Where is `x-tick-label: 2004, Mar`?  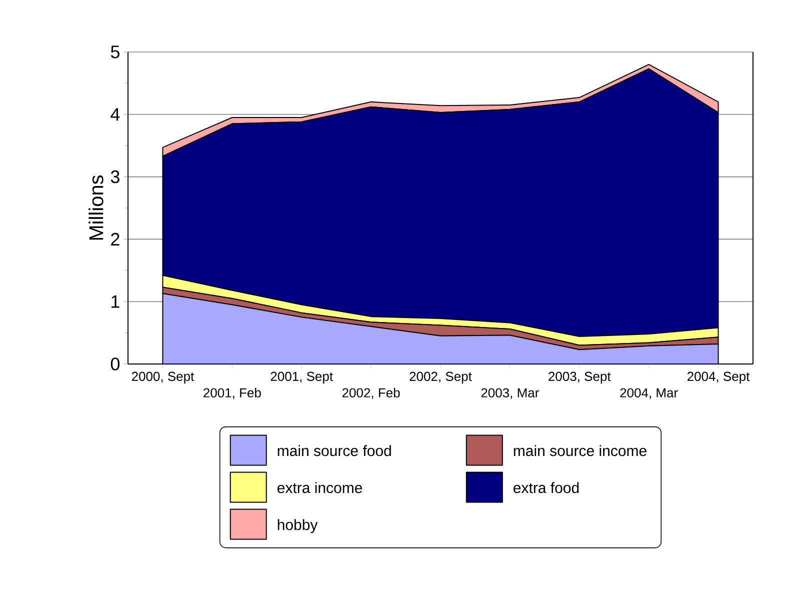 x-tick-label: 2004, Mar is located at coordinates (649, 393).